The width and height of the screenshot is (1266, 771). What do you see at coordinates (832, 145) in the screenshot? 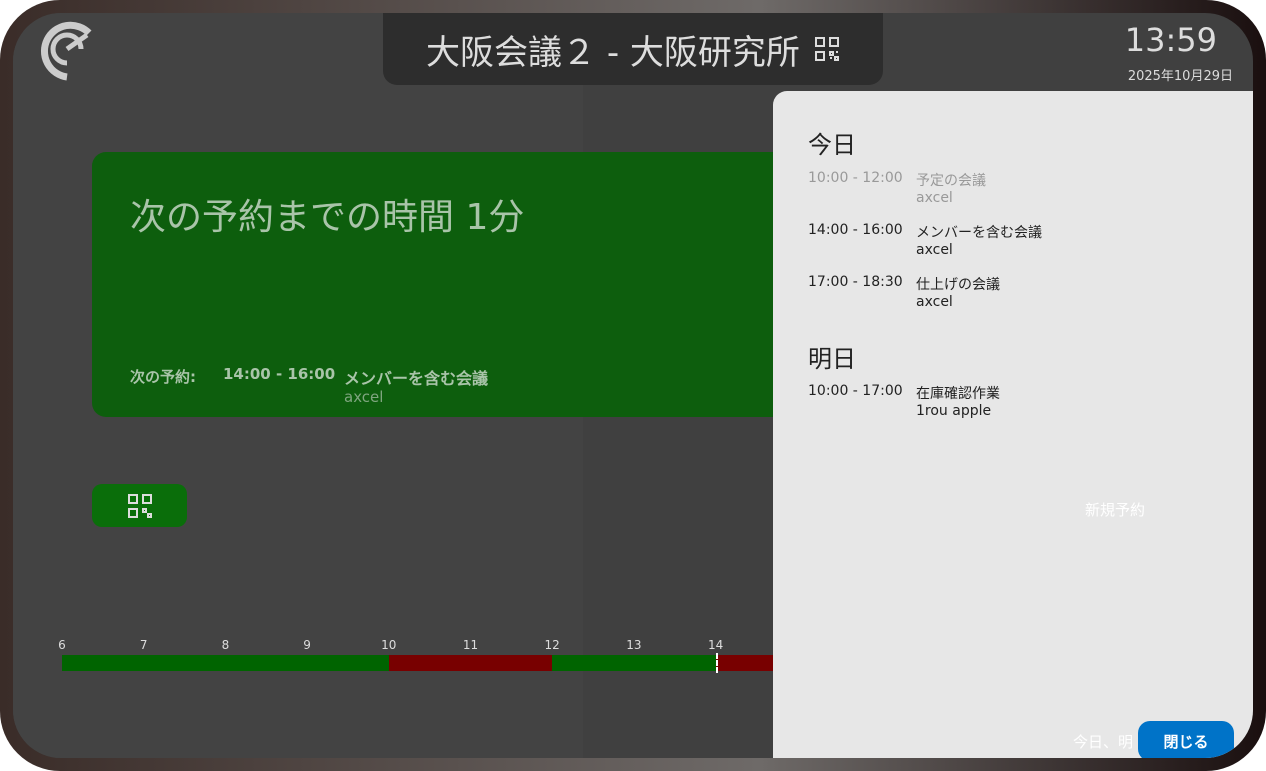
I see `today-heading: 今日` at bounding box center [832, 145].